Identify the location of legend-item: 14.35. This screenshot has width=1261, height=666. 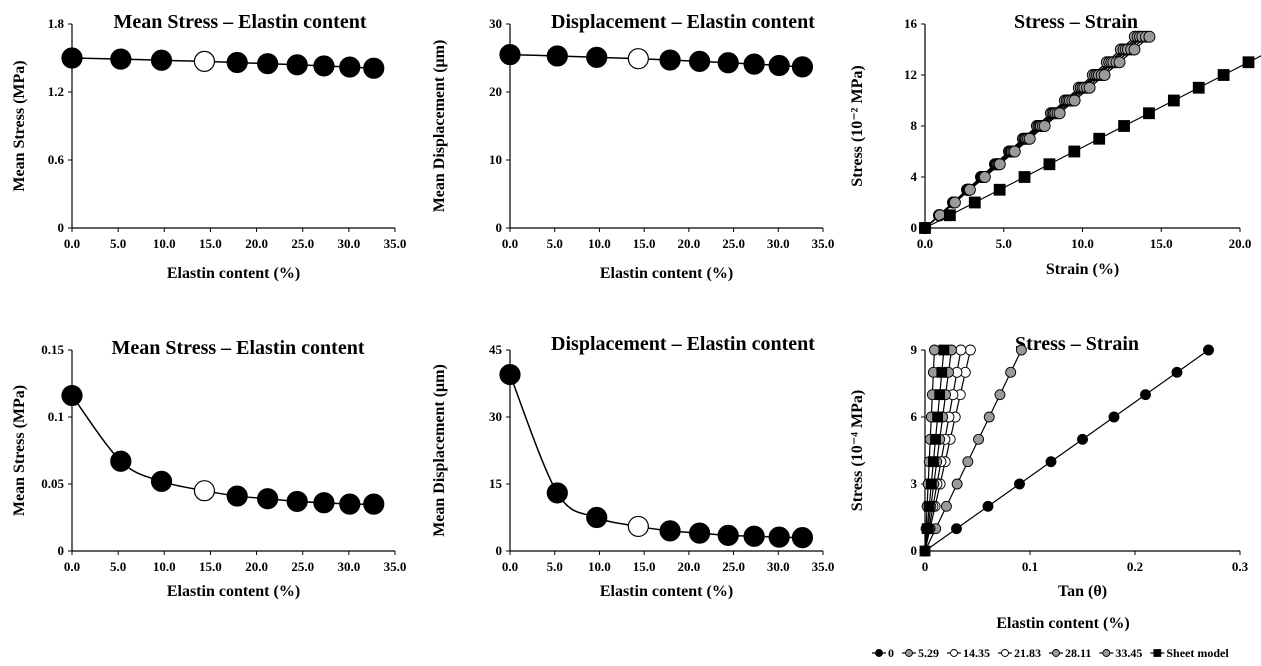
(968, 653).